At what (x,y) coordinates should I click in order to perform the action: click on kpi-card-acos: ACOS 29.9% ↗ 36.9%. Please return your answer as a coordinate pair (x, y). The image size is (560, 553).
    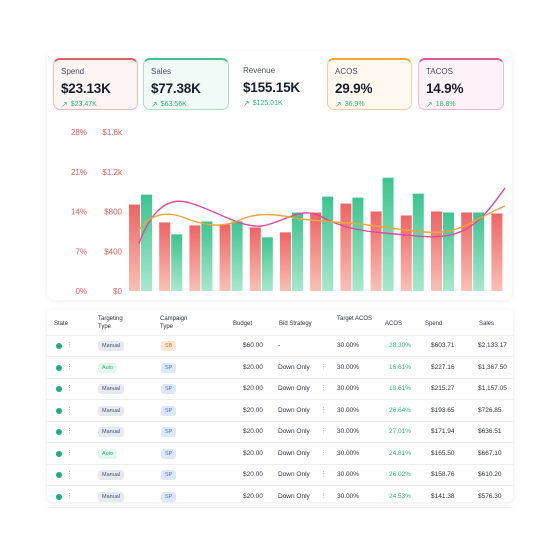
    Looking at the image, I should click on (369, 84).